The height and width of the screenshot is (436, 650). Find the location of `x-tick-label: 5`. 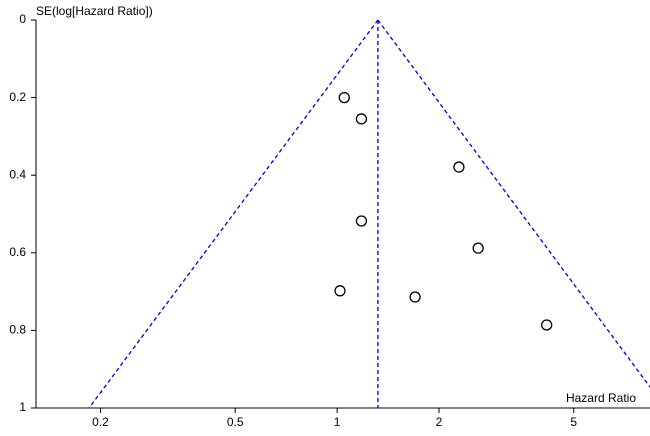

x-tick-label: 5 is located at coordinates (573, 422).